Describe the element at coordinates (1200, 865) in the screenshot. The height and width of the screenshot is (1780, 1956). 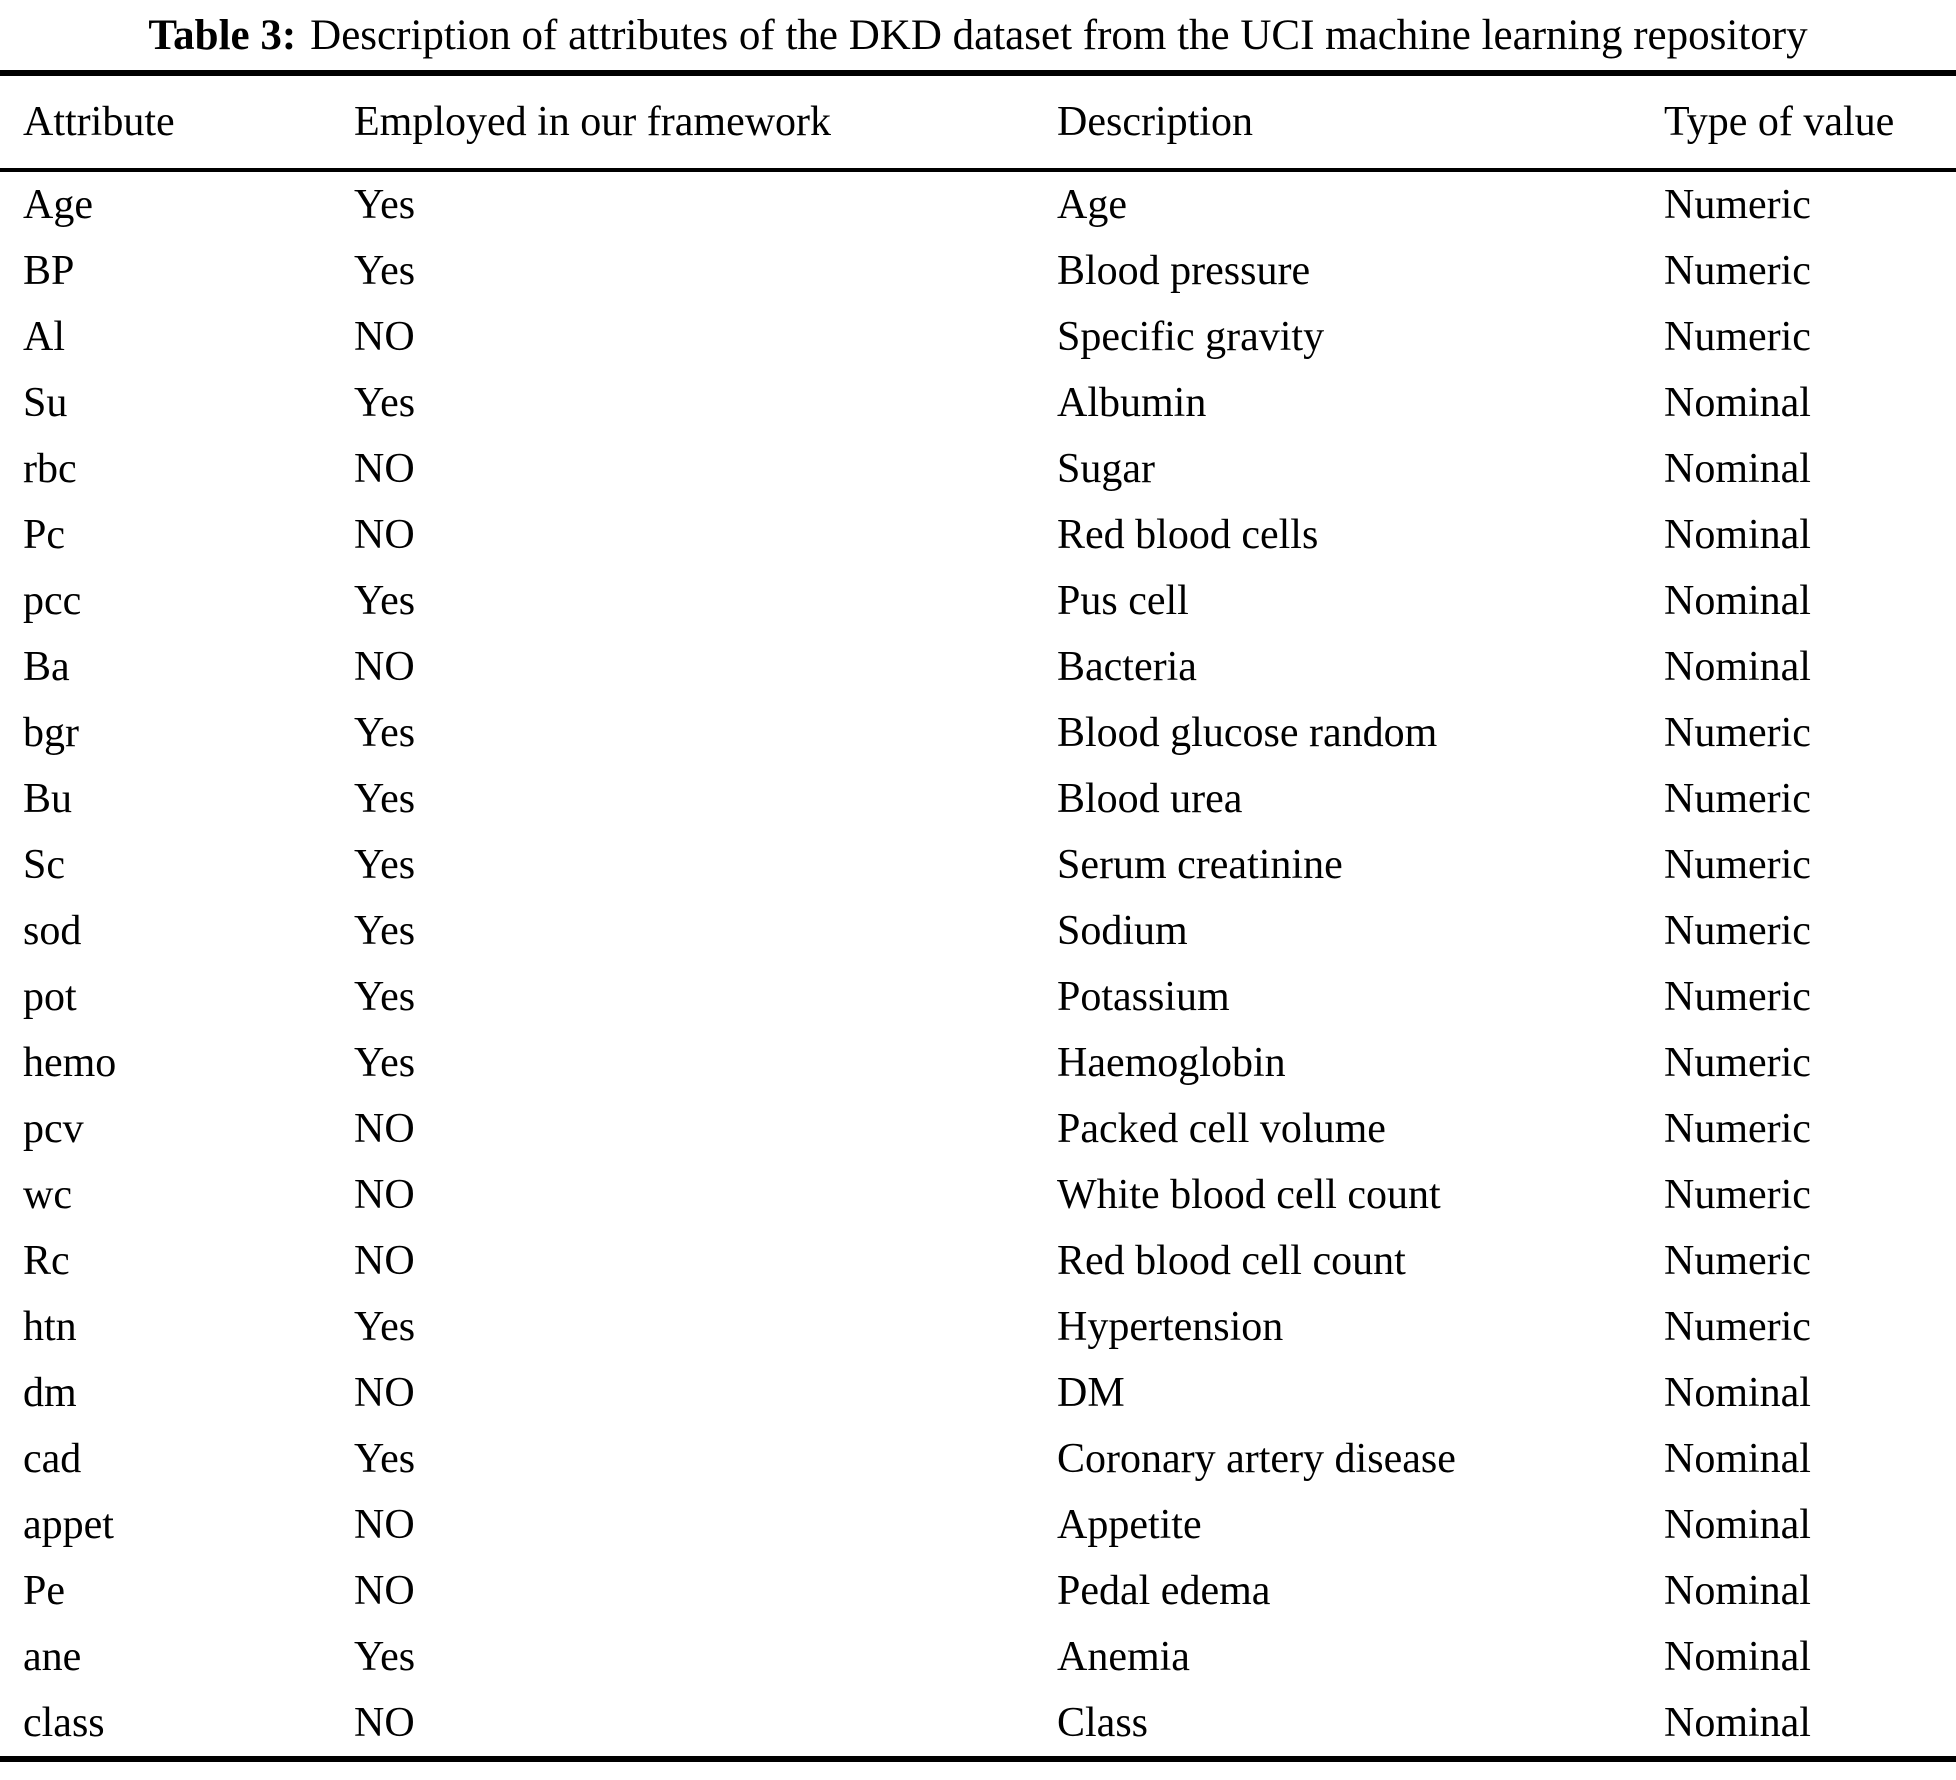
I see `description-cell: Serum creatinine` at that location.